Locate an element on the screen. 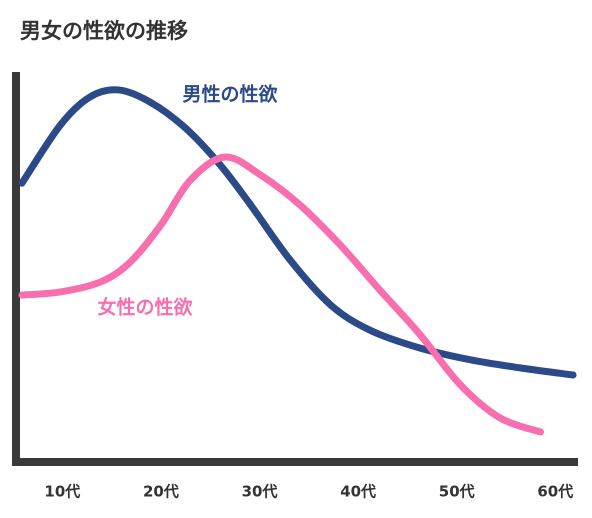 The width and height of the screenshot is (592, 518). x-tick-label: 10代 is located at coordinates (62, 492).